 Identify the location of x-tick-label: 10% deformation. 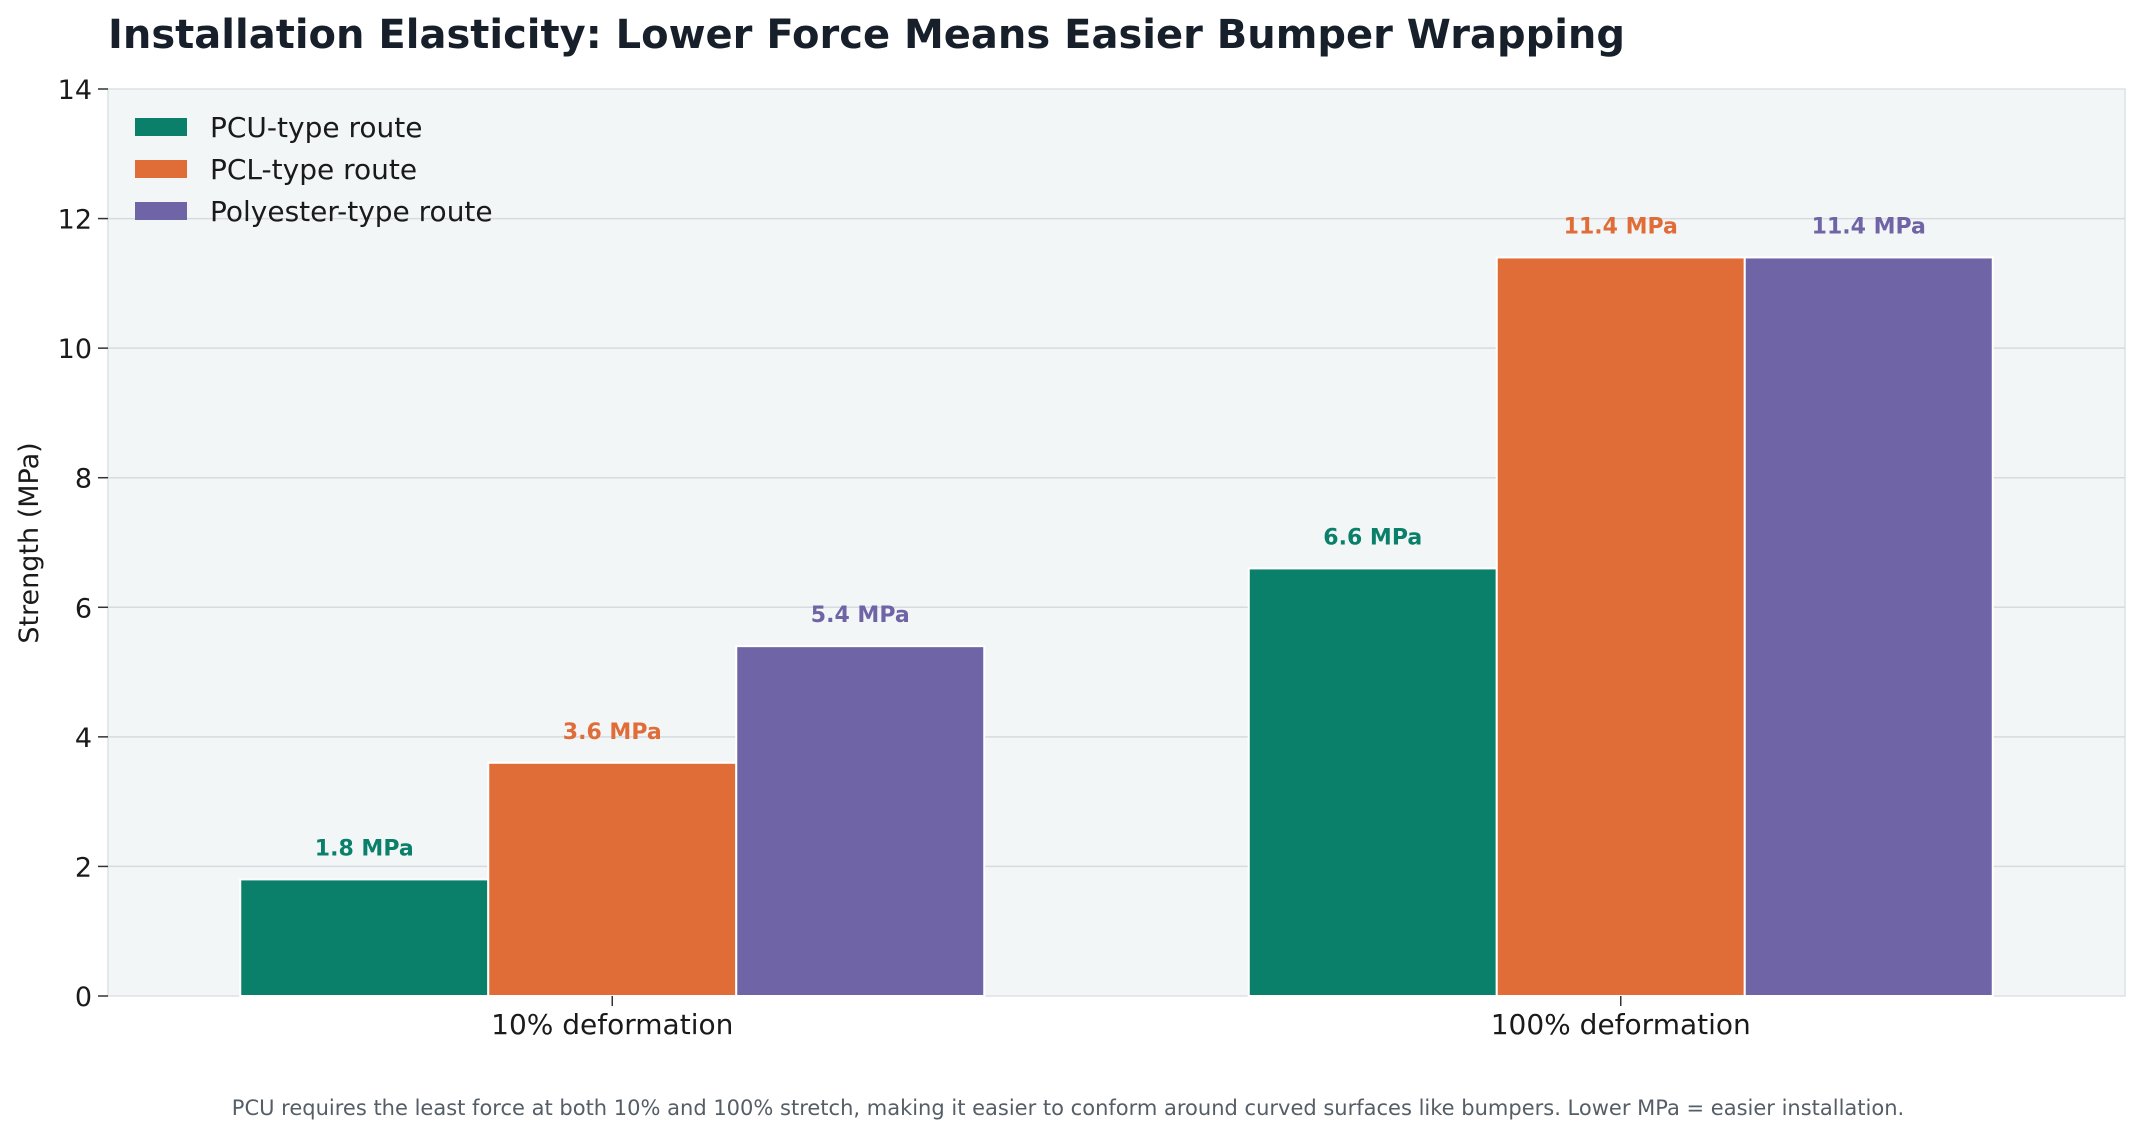
(612, 1024).